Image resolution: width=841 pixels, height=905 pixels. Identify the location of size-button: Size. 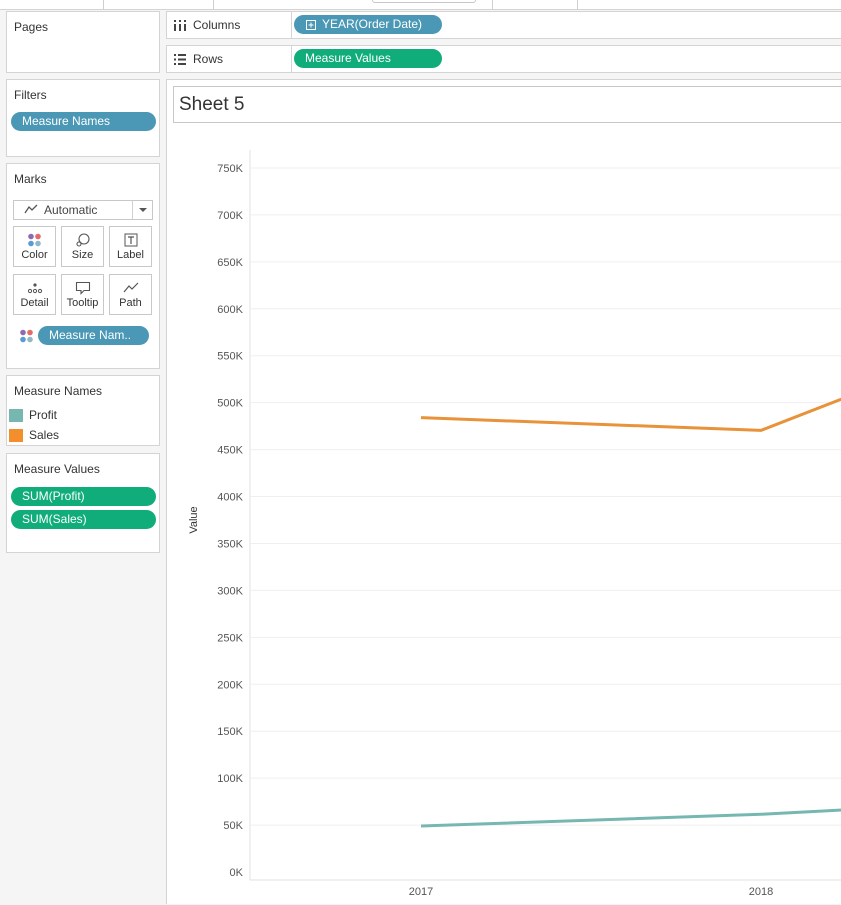
(82, 246).